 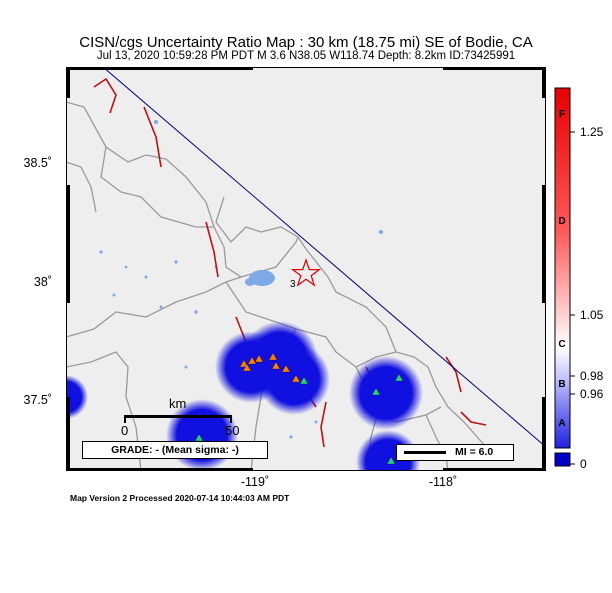 What do you see at coordinates (592, 315) in the screenshot?
I see `colorbar-label-1-05: 1.05` at bounding box center [592, 315].